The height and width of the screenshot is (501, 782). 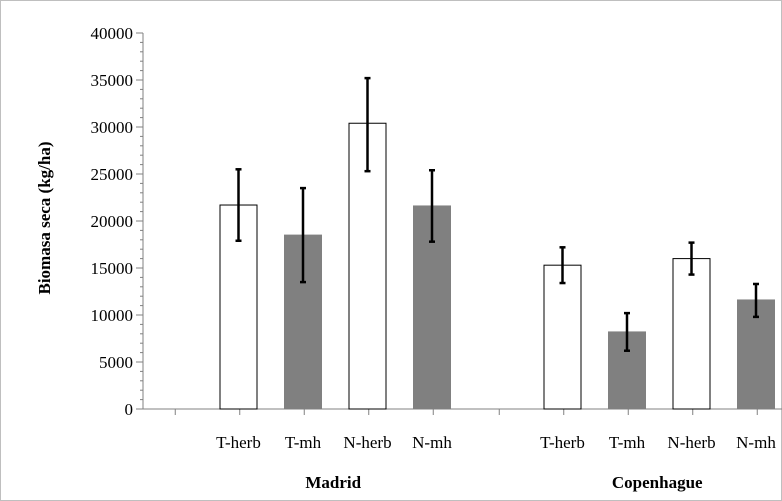 I want to click on group-label: Copenhague, so click(x=657, y=482).